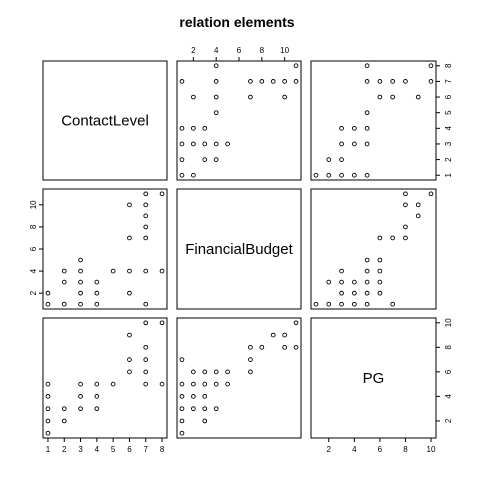 This screenshot has width=480, height=480. Describe the element at coordinates (113, 449) in the screenshot. I see `x-tick-label: 5` at that location.